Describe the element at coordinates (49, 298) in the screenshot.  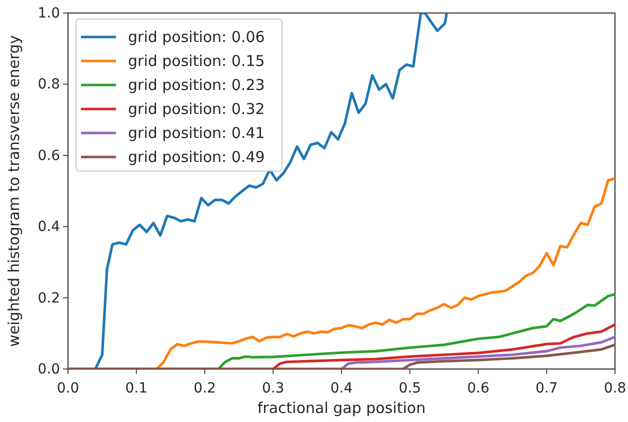
I see `y-tick-label: 0.2` at that location.